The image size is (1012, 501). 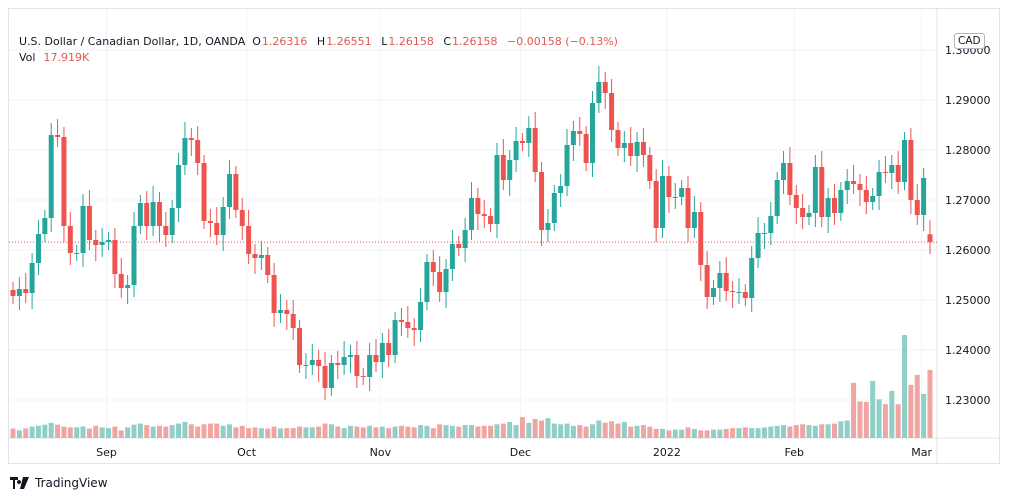 What do you see at coordinates (132, 41) in the screenshot?
I see `symbol-title: U.S. Dollar / Canadian Dollar, 1D, OANDA` at bounding box center [132, 41].